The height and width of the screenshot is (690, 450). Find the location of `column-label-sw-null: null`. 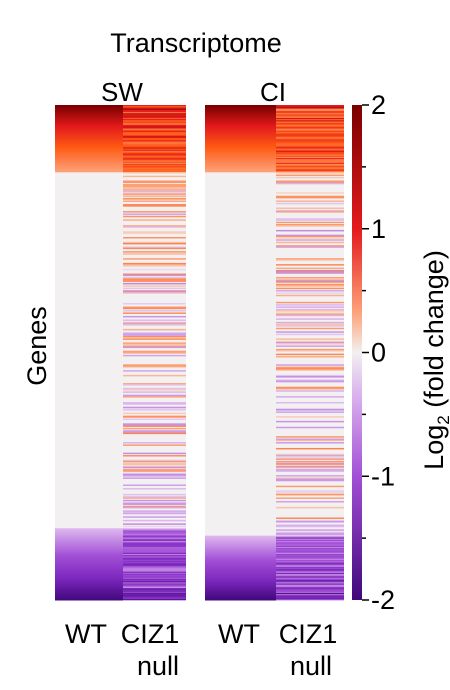

column-label-sw-null: null is located at coordinates (158, 666).